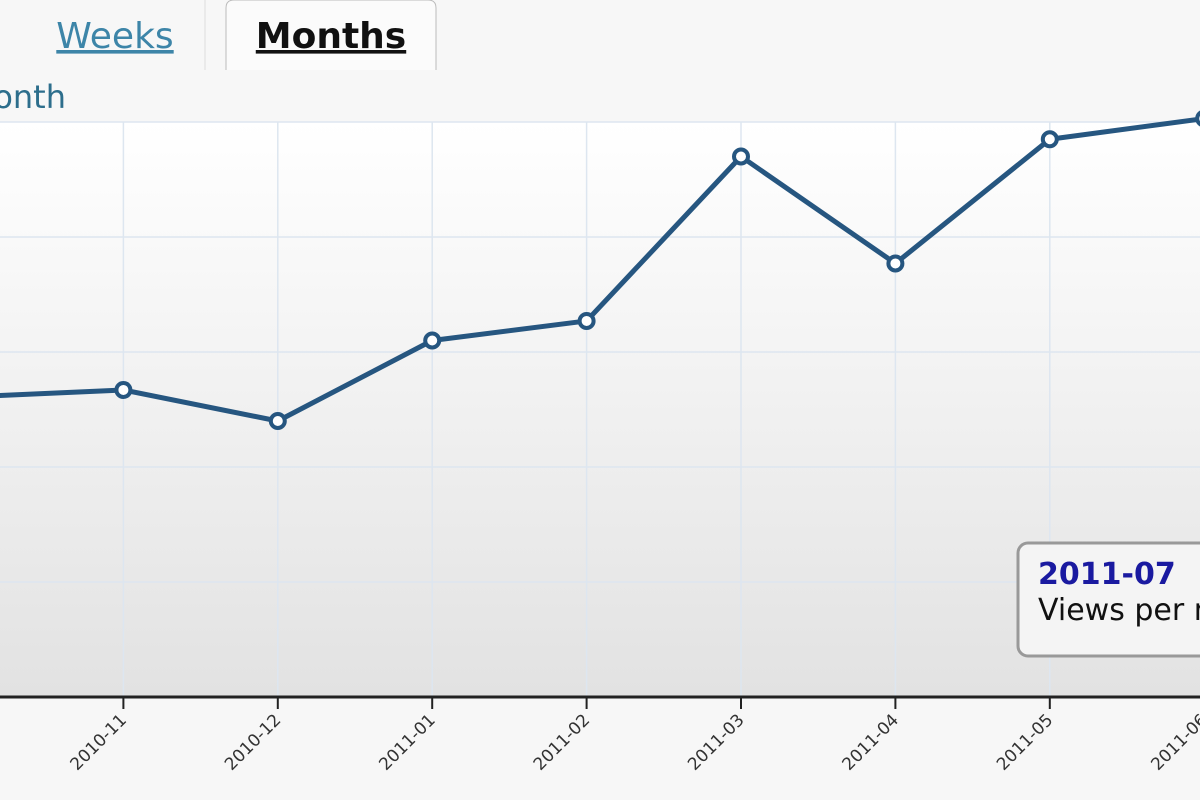  I want to click on months-tab: Months, so click(331, 36).